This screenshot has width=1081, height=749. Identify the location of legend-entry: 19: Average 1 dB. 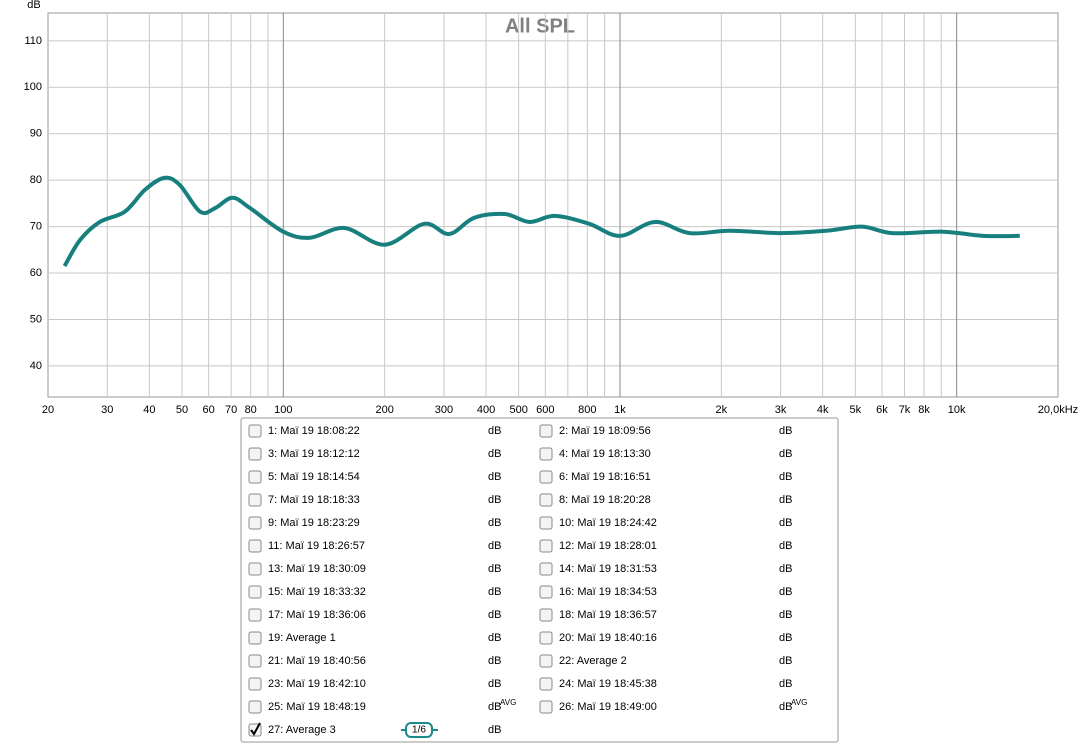
(374, 638).